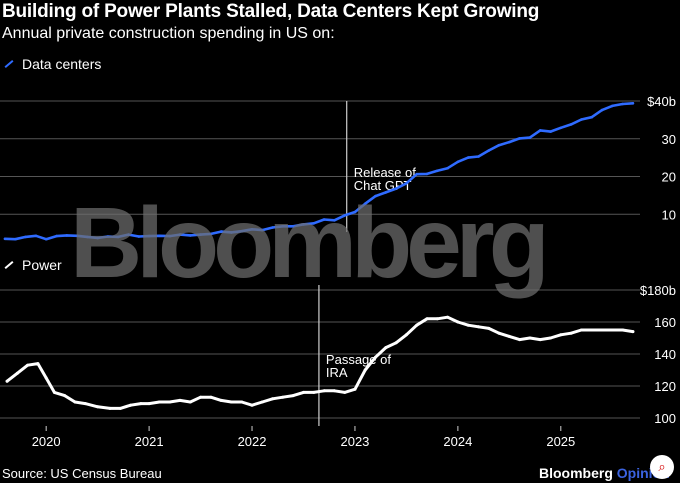 Image resolution: width=680 pixels, height=483 pixels. What do you see at coordinates (661, 101) in the screenshot?
I see `y-tick-label-data-centers: $40b` at bounding box center [661, 101].